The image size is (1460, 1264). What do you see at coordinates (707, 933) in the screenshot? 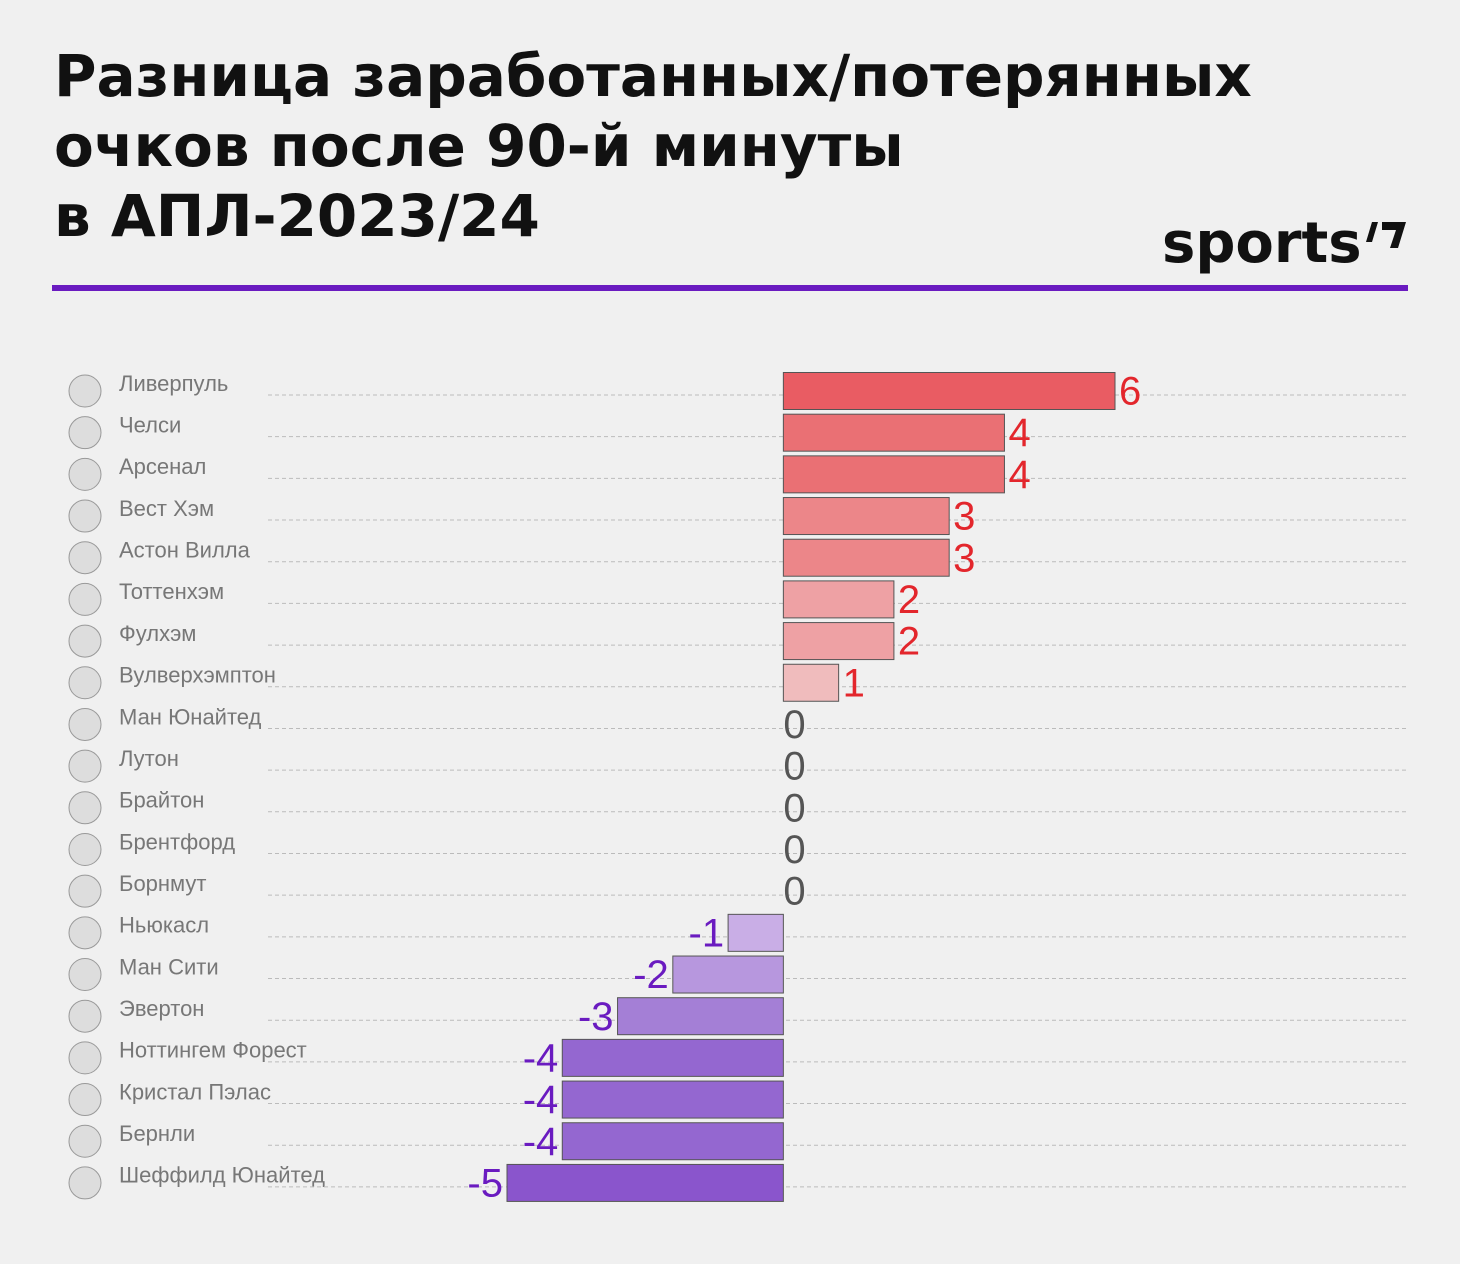
I see `value-label: -1` at bounding box center [707, 933].